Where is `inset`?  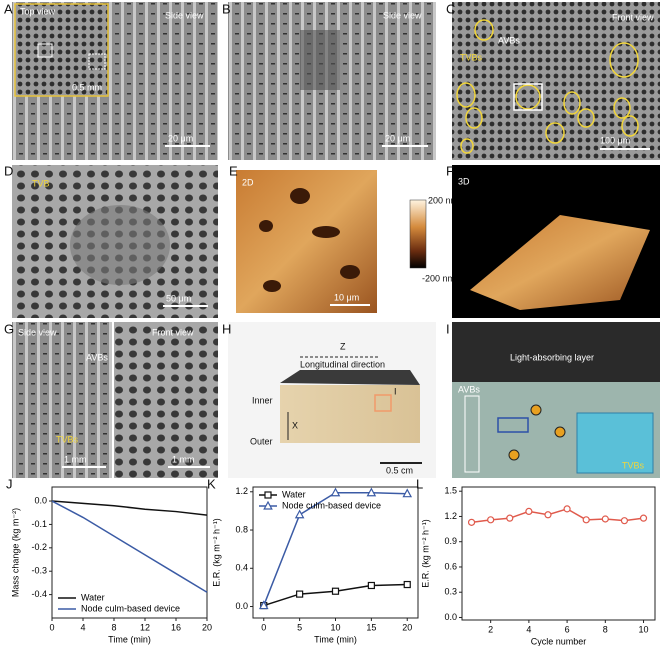 inset is located at coordinates (61, 50).